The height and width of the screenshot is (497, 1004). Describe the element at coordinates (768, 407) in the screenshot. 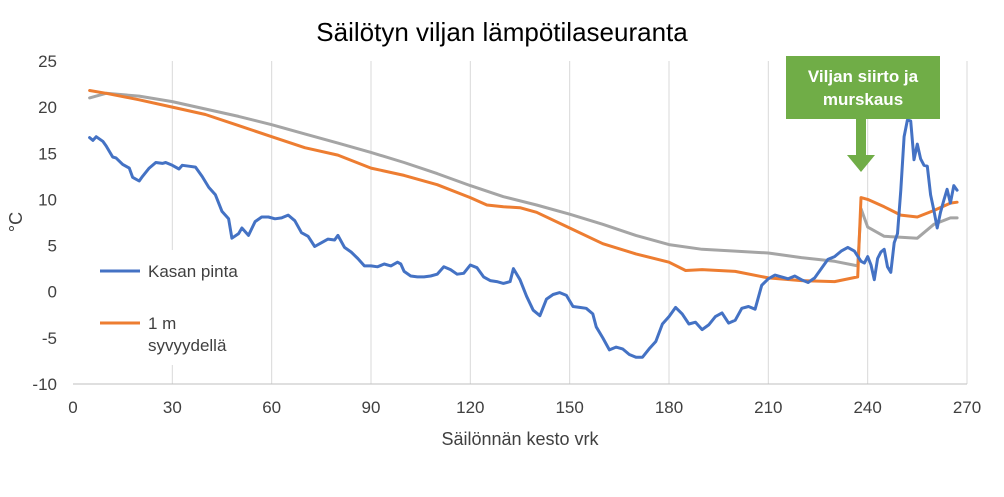

I see `x-tick-label: 210` at that location.